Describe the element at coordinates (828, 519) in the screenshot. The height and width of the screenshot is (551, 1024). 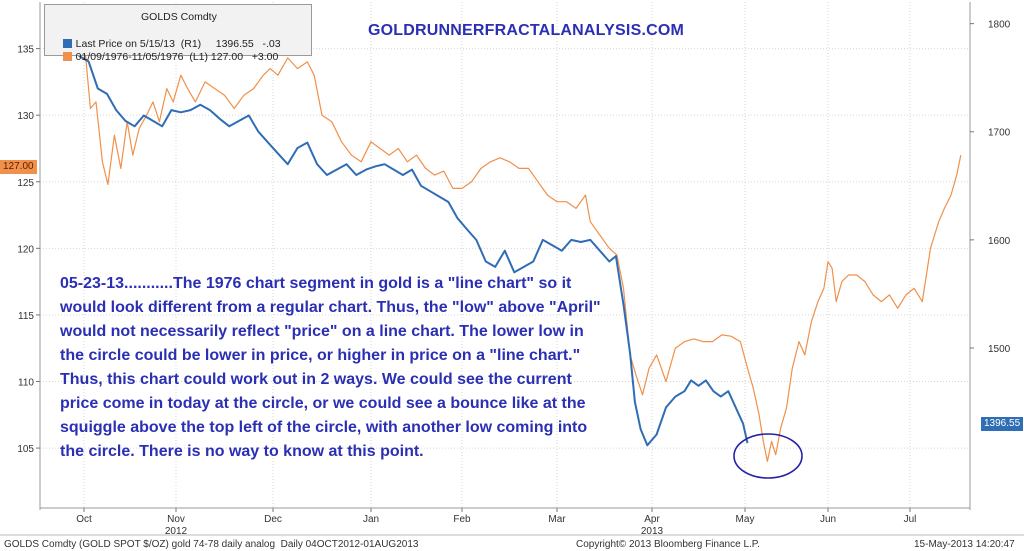
I see `x-tick-label: Jun` at that location.